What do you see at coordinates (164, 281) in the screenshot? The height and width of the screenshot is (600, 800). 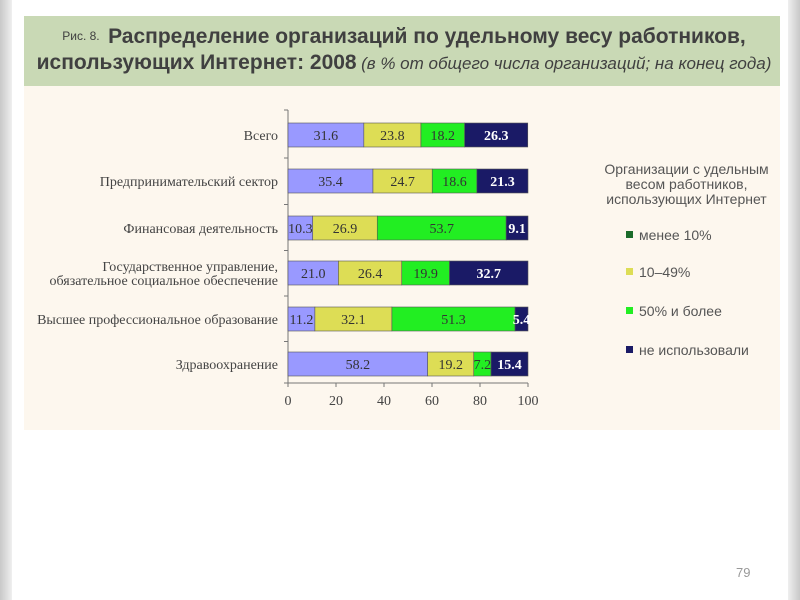 I see `category-label-3-line-1: обязательное социальное обеспечение` at bounding box center [164, 281].